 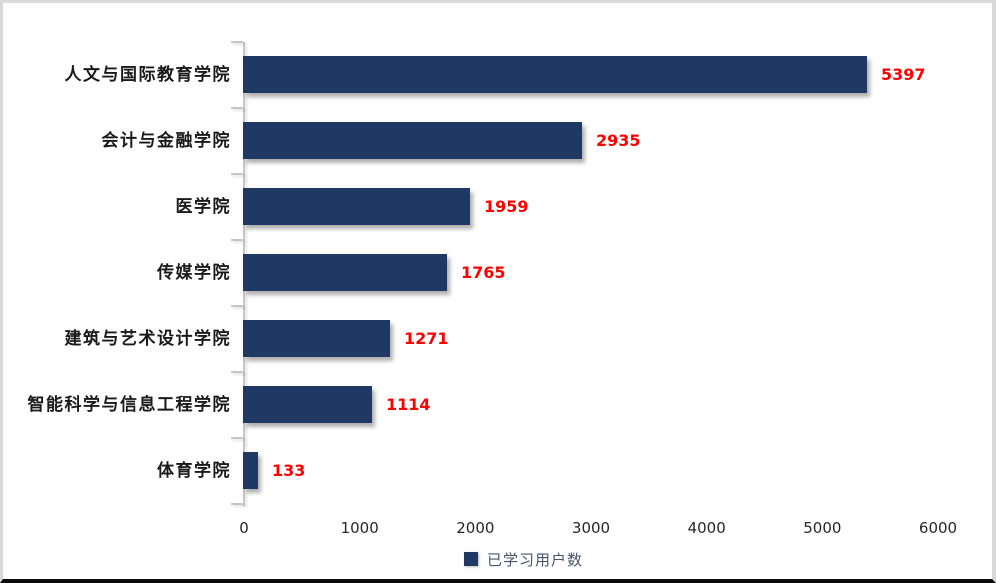 I want to click on x-tick-label: 4000, so click(x=706, y=528).